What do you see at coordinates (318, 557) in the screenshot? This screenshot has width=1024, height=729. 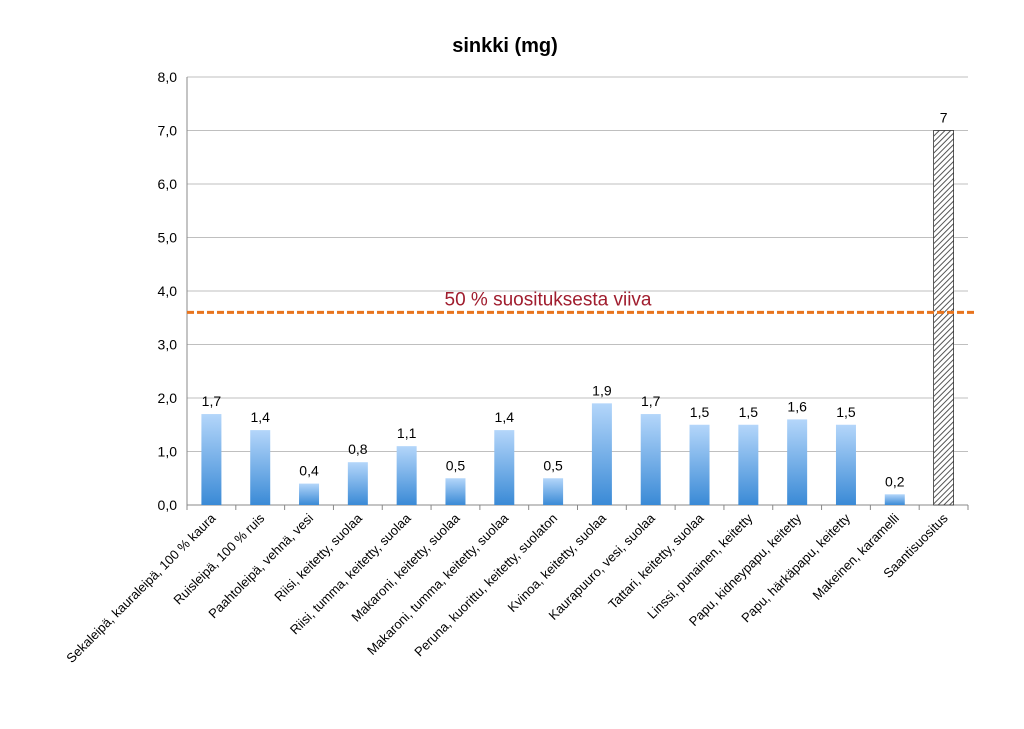 I see `x-tick-label: Riisi, keitetty, suolaa` at bounding box center [318, 557].